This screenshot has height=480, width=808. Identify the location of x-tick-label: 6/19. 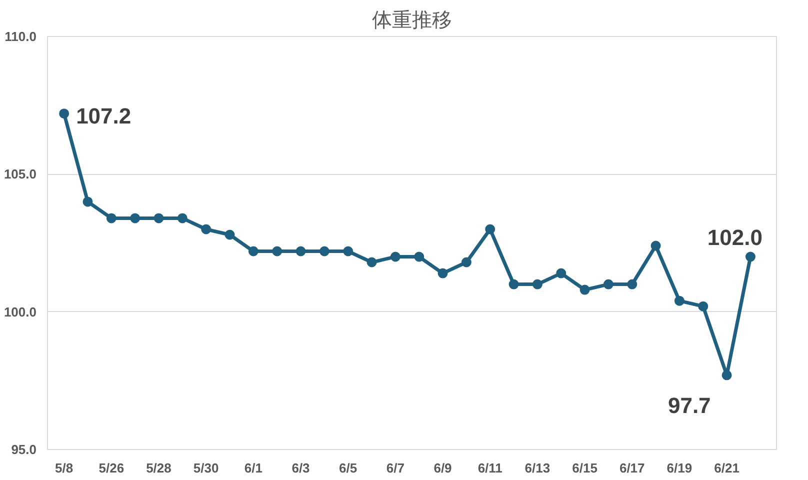
(679, 468).